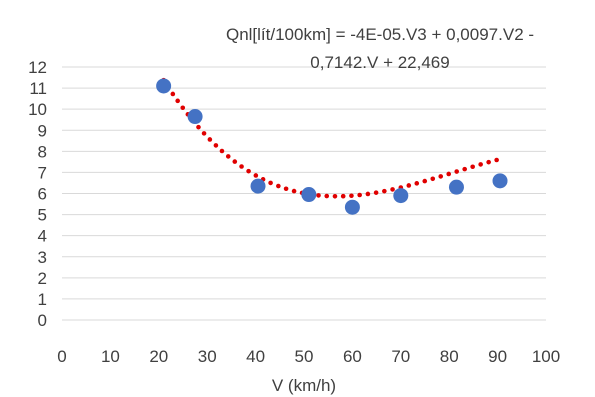  I want to click on trendline-equation-line-1: Qnl[lít/100km] = -4E-05.V3 + 0,0097.V2 -, so click(380, 34).